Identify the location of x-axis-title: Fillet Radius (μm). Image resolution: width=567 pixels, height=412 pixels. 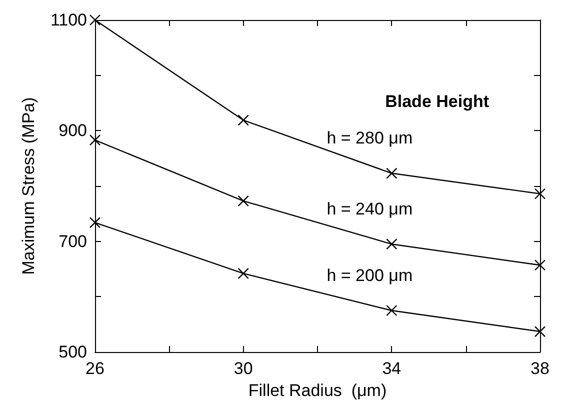
(317, 390).